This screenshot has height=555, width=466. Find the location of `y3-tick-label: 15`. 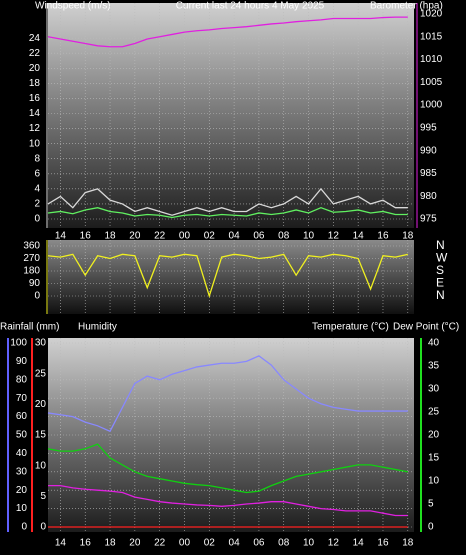

y3-tick-label: 15 is located at coordinates (434, 458).